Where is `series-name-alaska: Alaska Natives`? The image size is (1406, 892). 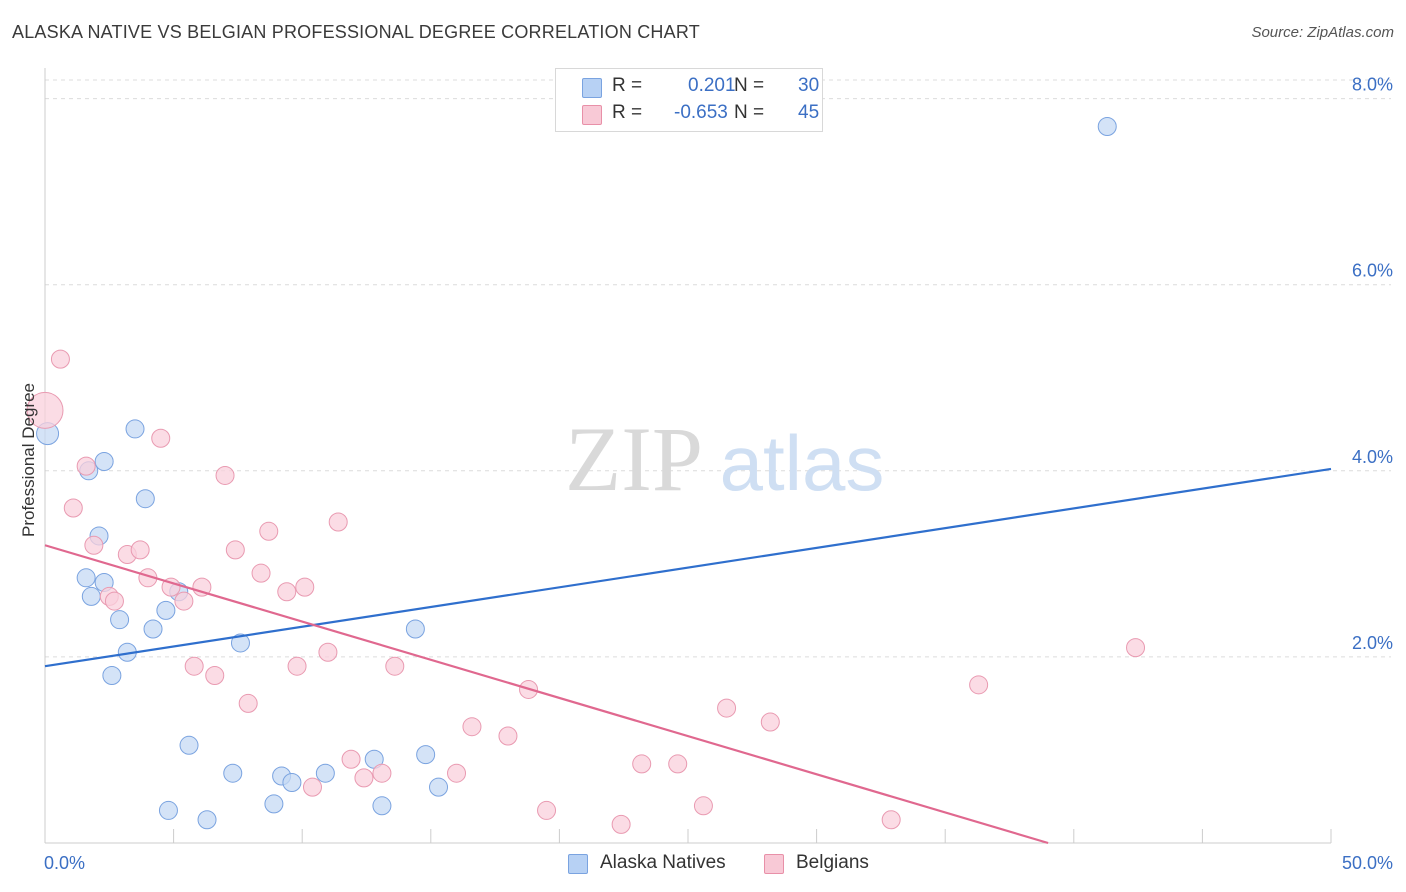
series-name-alaska: Alaska Natives is located at coordinates (663, 862).